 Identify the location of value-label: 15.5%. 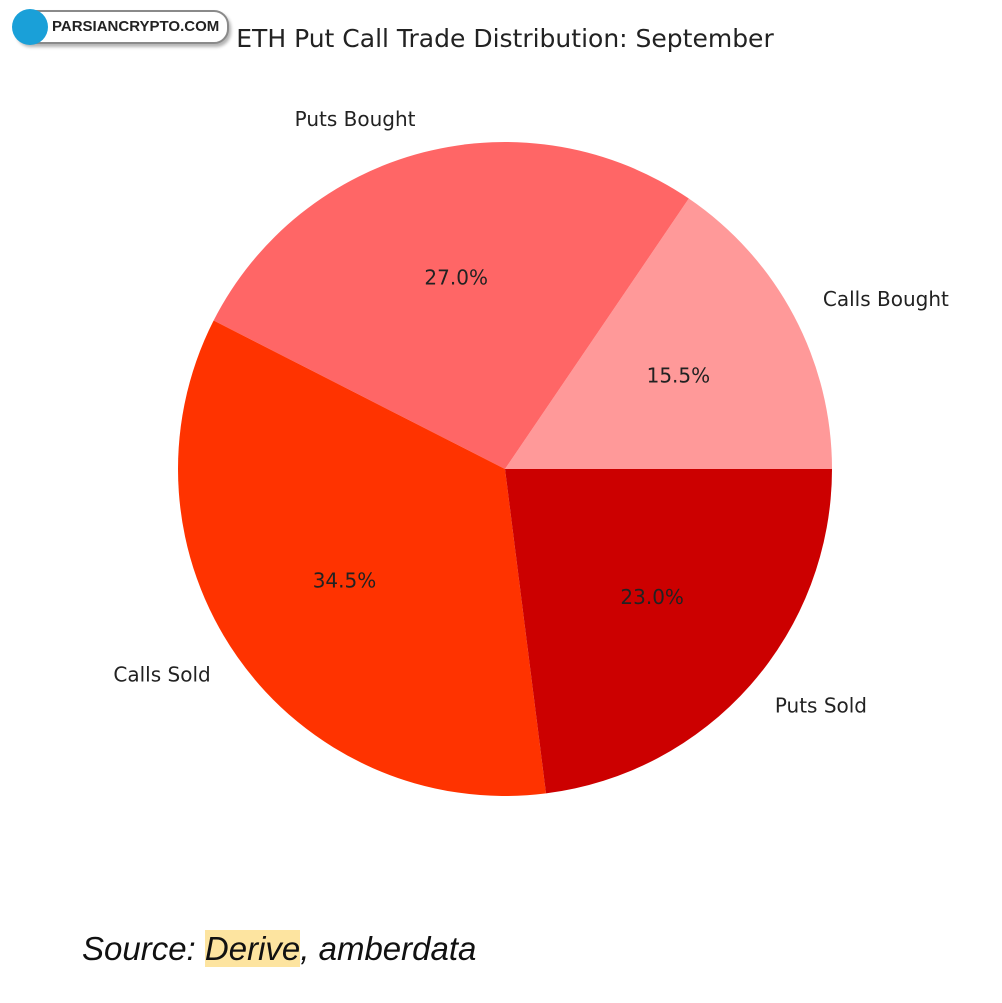
(679, 376).